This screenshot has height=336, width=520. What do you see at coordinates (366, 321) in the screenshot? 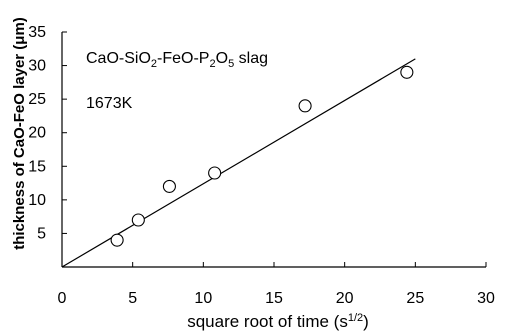
I see `x-axis-title-part: )` at bounding box center [366, 321].